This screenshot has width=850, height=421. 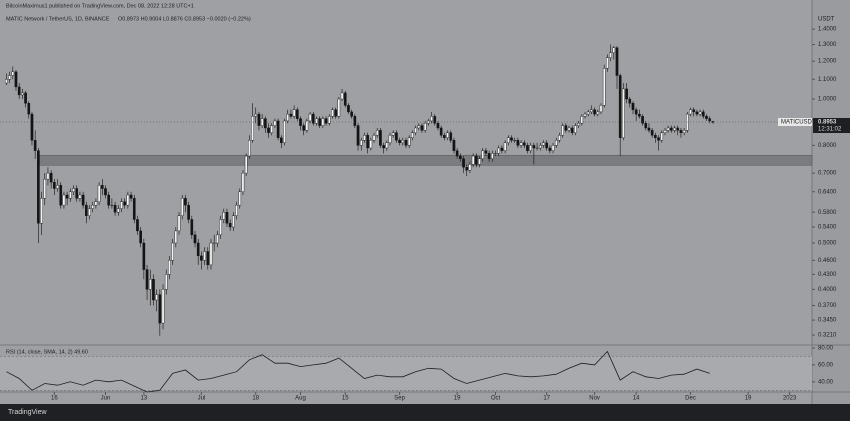 I want to click on support-zone, so click(x=425, y=160).